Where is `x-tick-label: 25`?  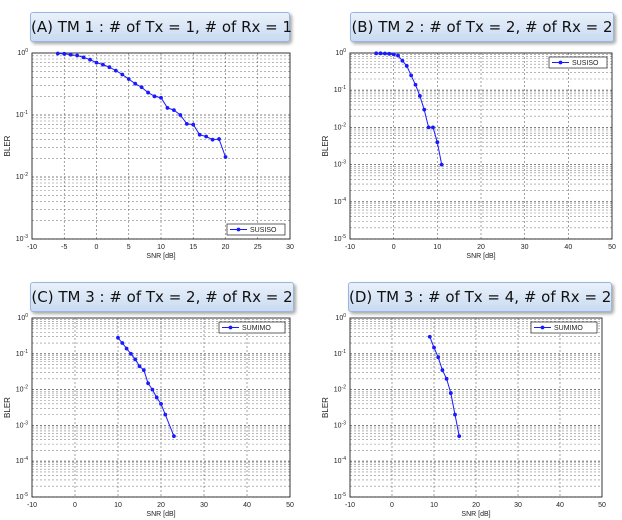
x-tick-label: 25 is located at coordinates (258, 247).